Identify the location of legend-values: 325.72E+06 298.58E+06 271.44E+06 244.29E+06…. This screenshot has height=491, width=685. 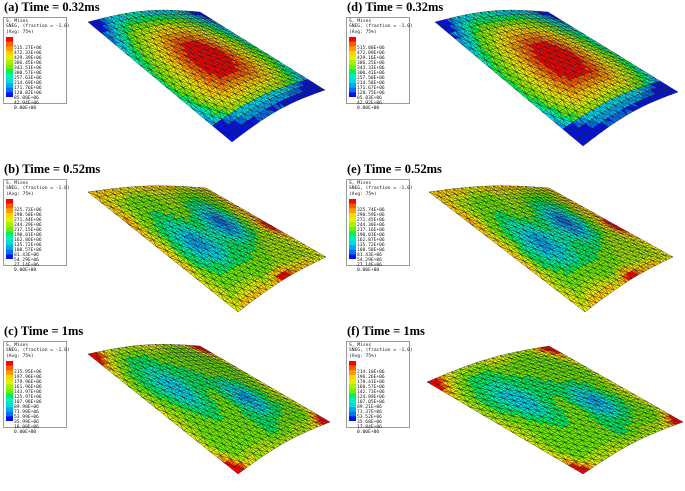
(28, 240).